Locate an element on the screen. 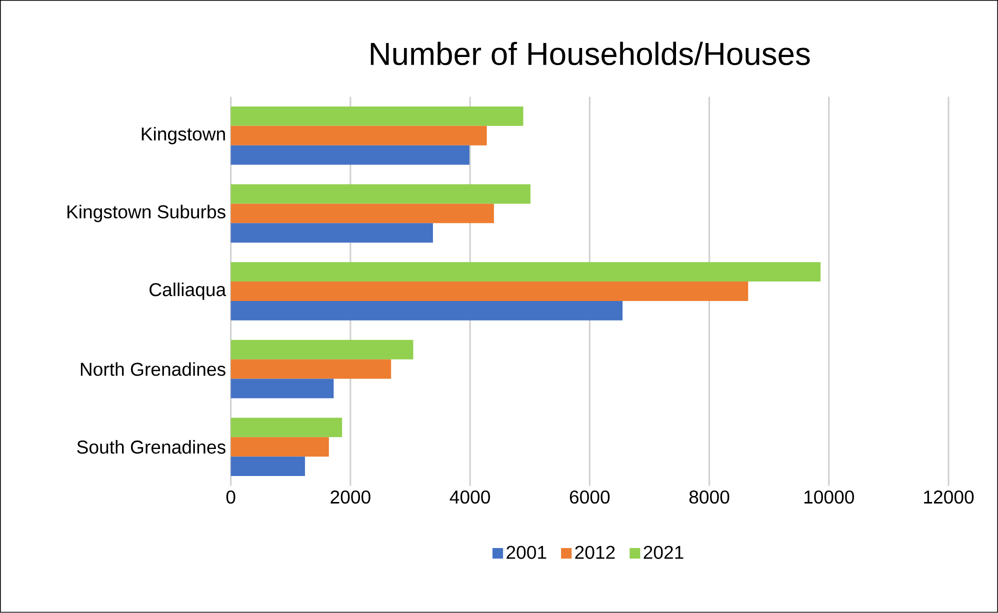 The width and height of the screenshot is (998, 613). y-tick-label: Kingstown is located at coordinates (183, 135).